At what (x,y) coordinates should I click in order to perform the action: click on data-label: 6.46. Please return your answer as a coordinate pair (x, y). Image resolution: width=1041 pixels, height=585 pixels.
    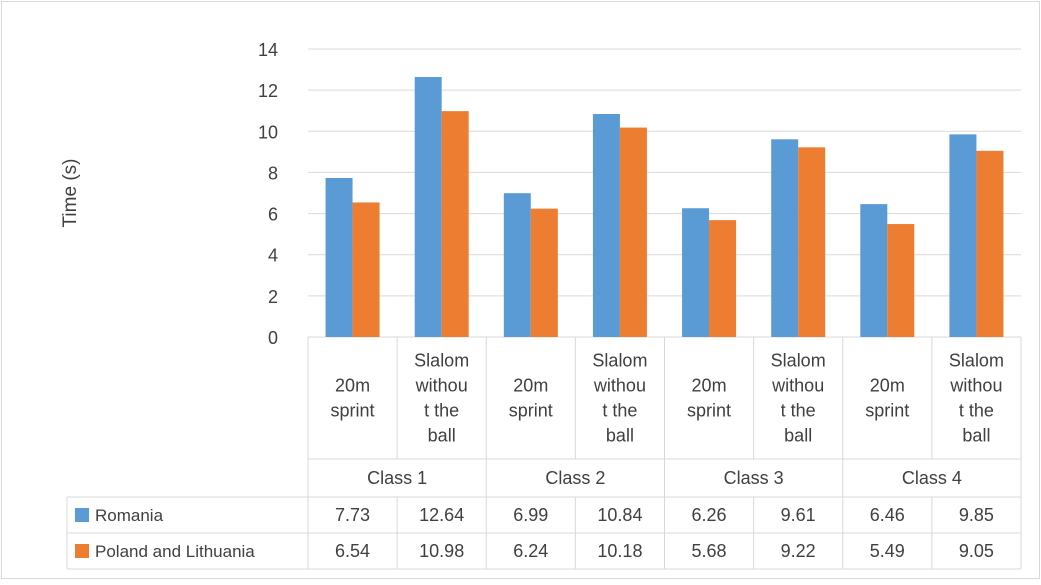
    Looking at the image, I should click on (887, 515).